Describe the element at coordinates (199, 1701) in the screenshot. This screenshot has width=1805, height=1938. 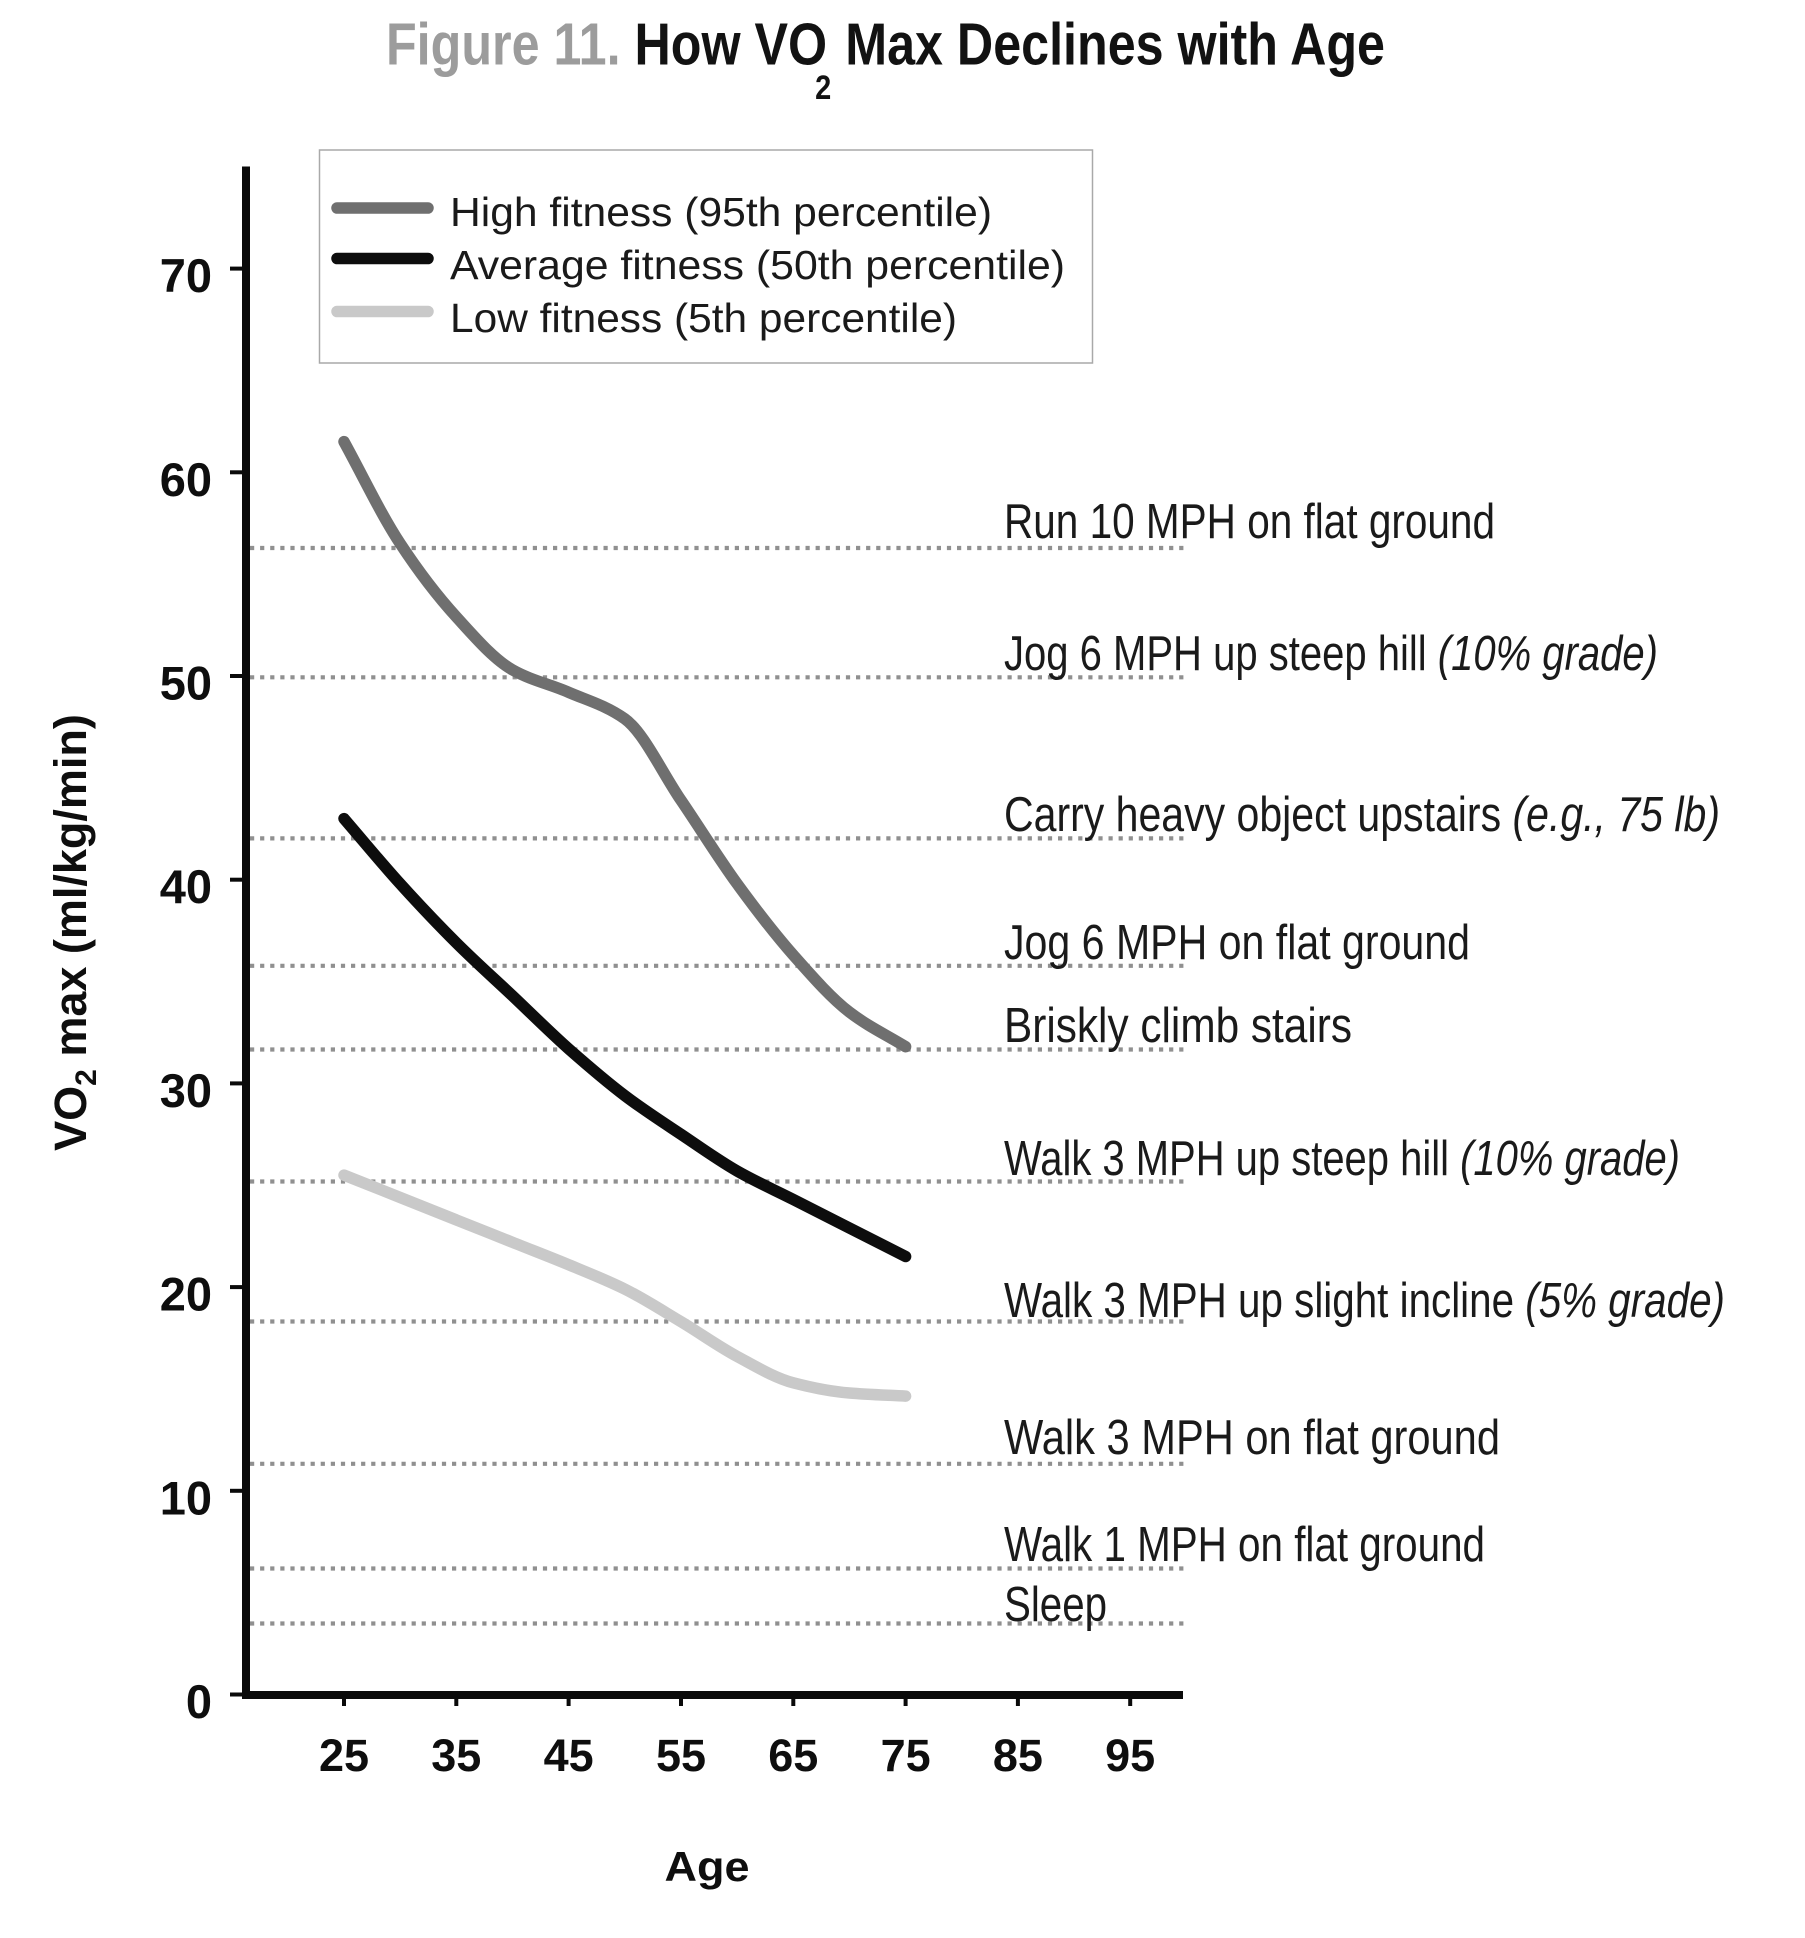
I see `svg-text: 0` at that location.